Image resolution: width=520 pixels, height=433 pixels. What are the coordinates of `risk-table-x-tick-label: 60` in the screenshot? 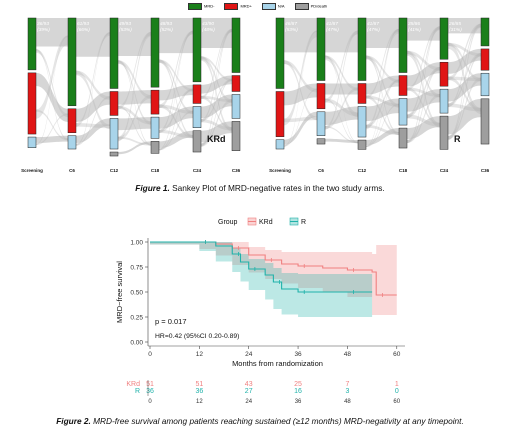 It's located at (396, 402).